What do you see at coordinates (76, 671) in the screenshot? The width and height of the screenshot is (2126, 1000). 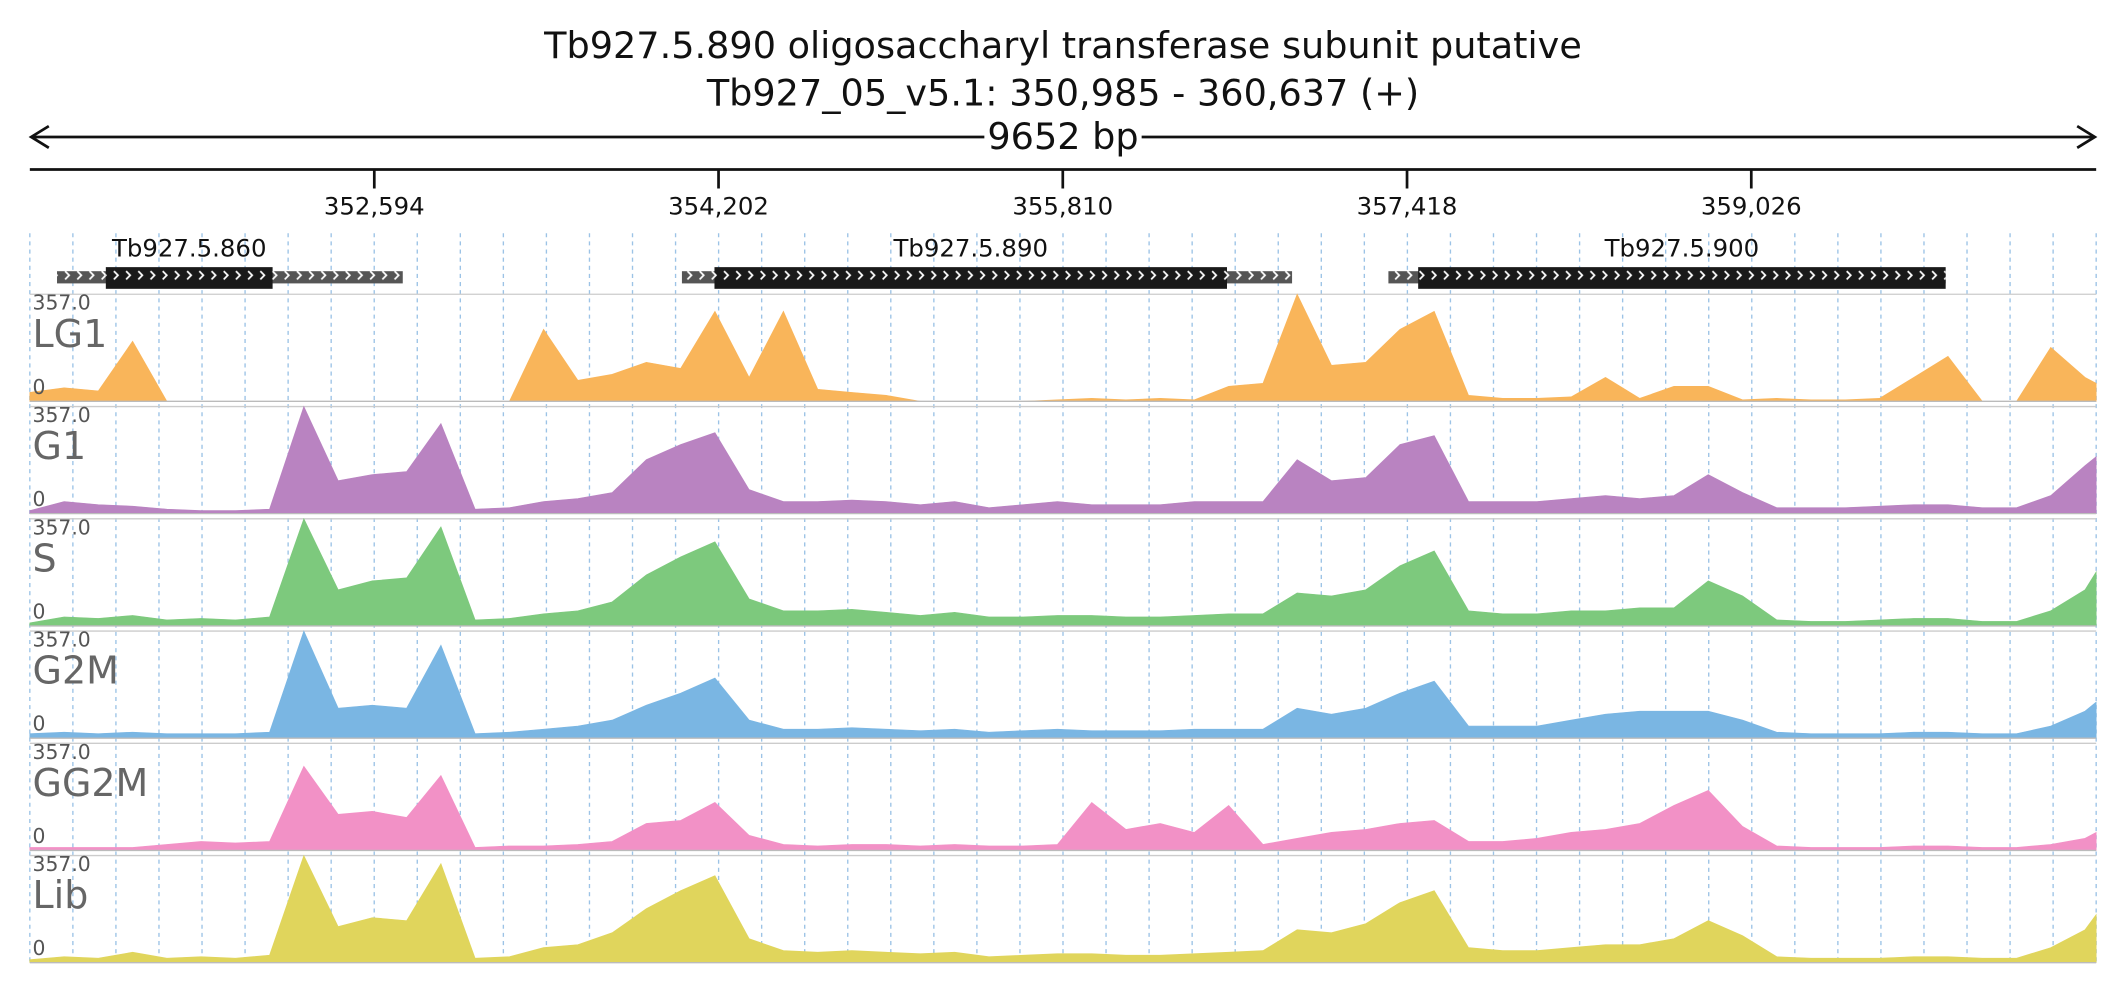 I see `track-label: G2M` at bounding box center [76, 671].